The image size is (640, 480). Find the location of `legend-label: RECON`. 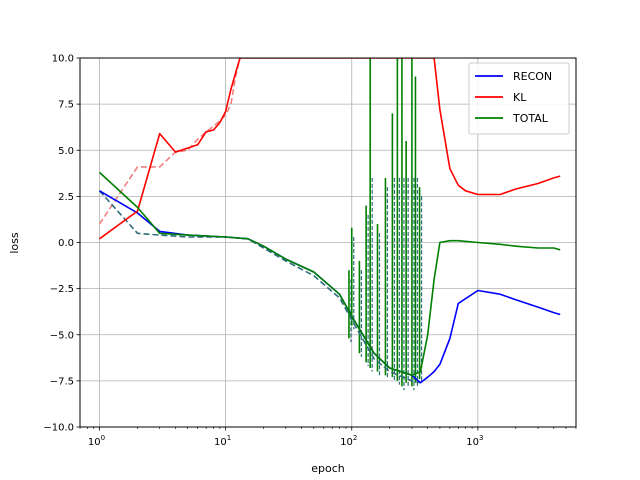

legend-label: RECON is located at coordinates (532, 76).